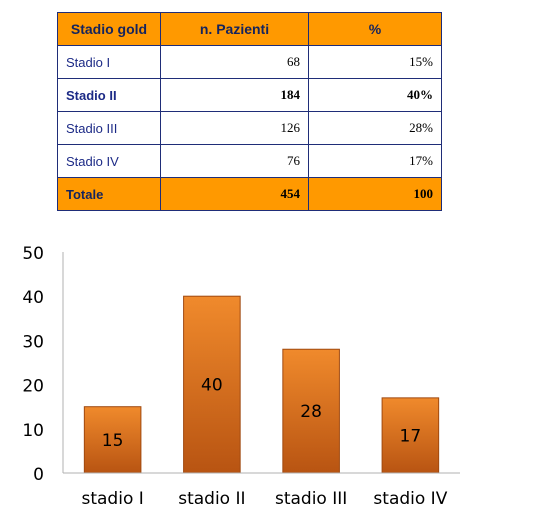 The height and width of the screenshot is (522, 538). I want to click on y-tick-label: 0, so click(38, 475).